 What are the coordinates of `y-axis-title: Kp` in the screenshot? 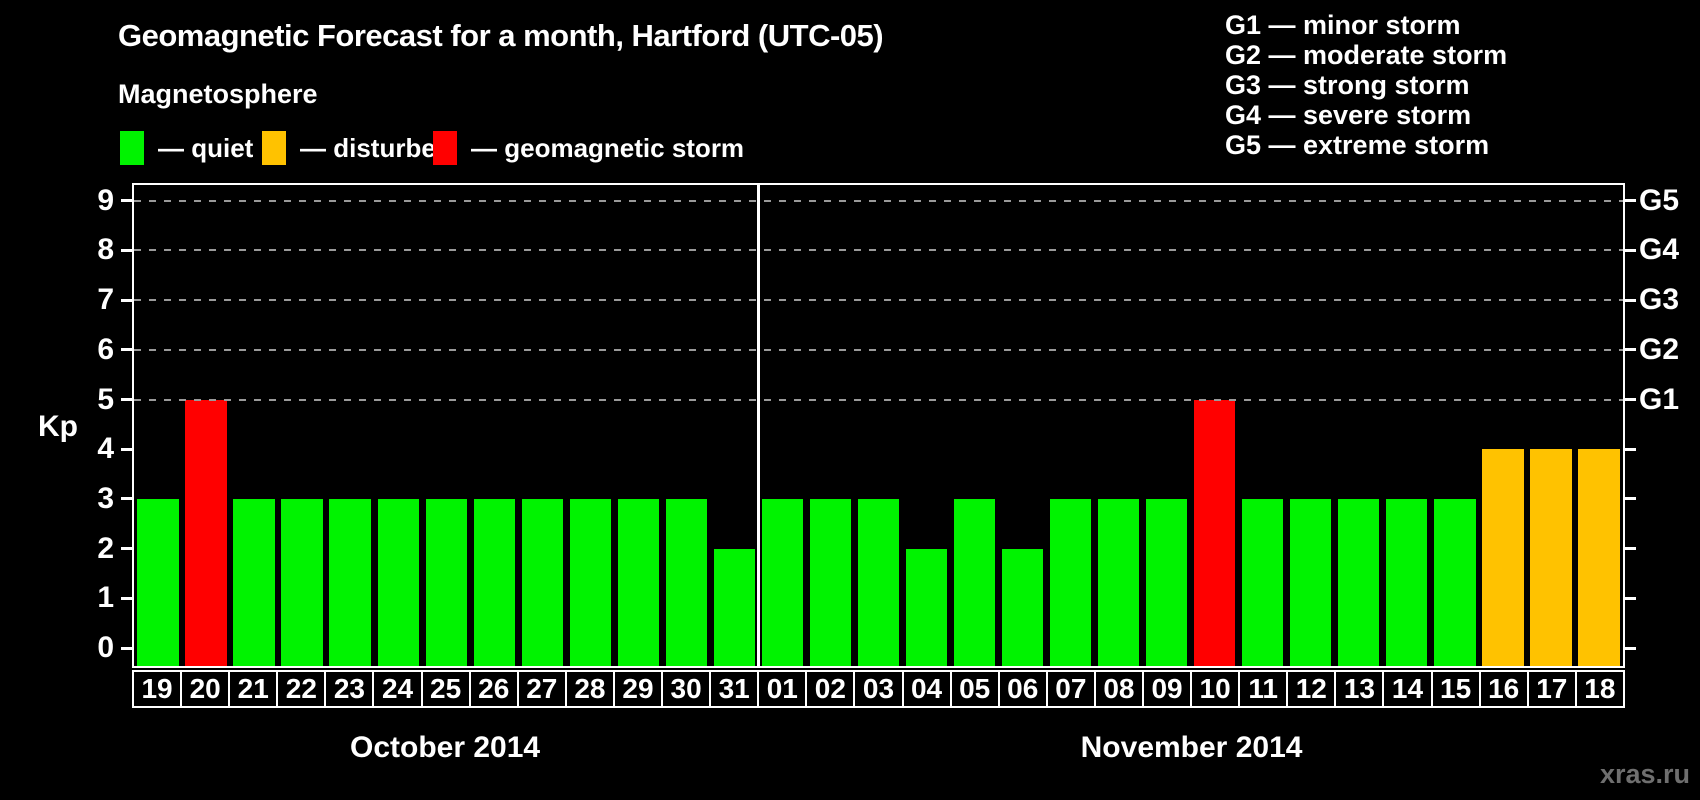 It's located at (58, 426).